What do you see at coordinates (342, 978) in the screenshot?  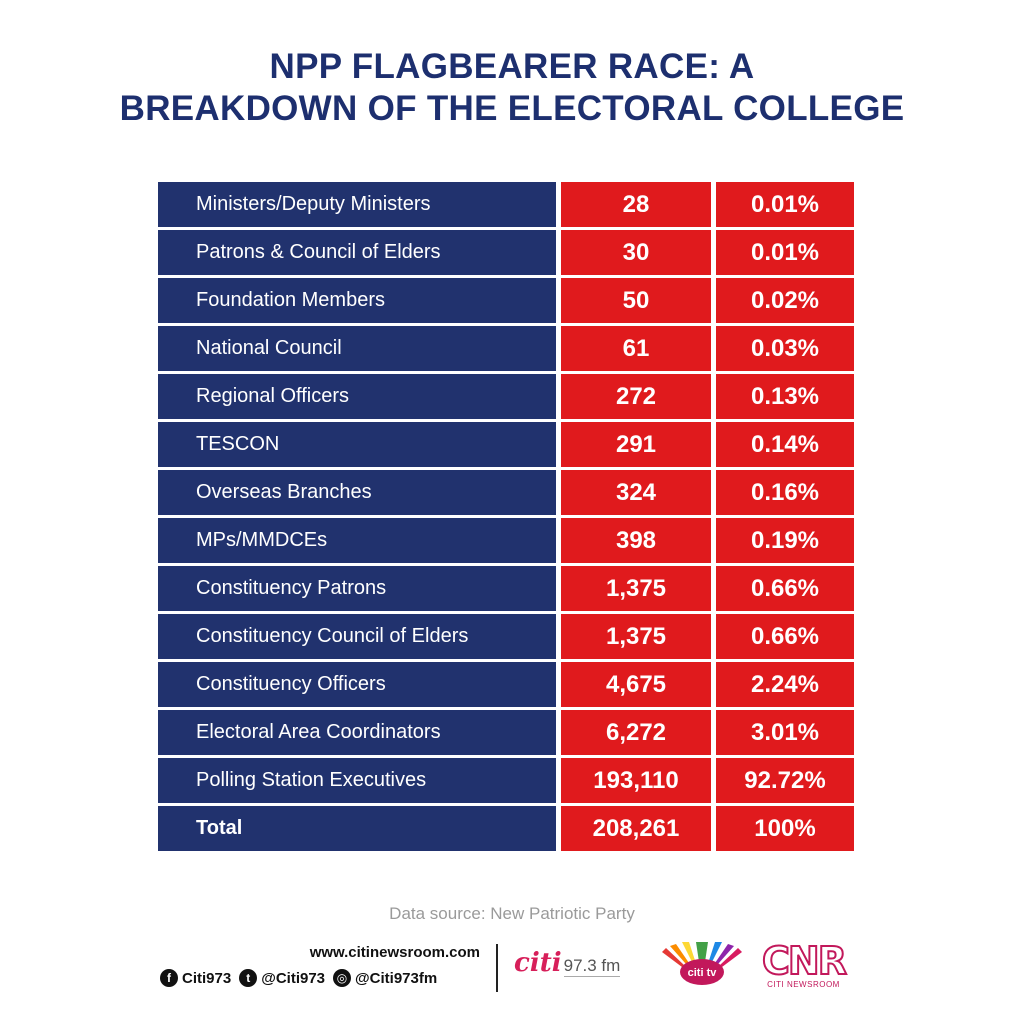 I see `instagram-icon: ◎` at bounding box center [342, 978].